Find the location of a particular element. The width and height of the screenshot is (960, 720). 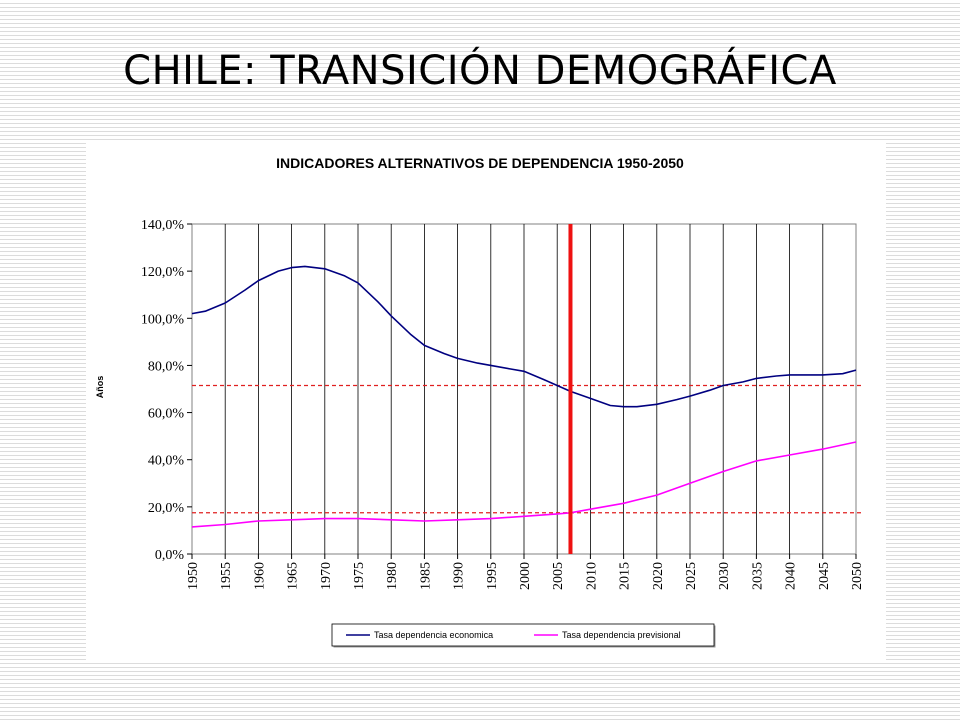

x-tick-label: 2020 is located at coordinates (658, 576).